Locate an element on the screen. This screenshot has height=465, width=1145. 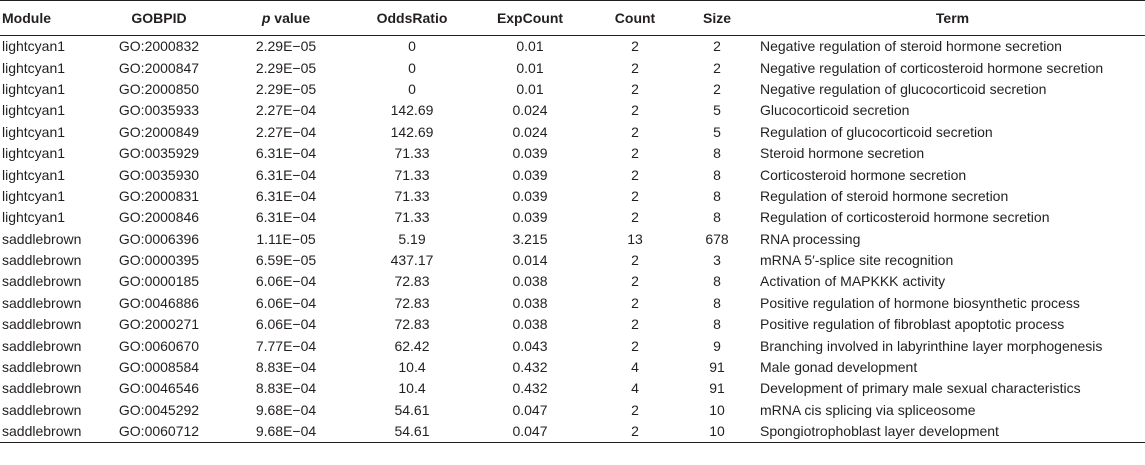
cell-size: 3 is located at coordinates (717, 260).